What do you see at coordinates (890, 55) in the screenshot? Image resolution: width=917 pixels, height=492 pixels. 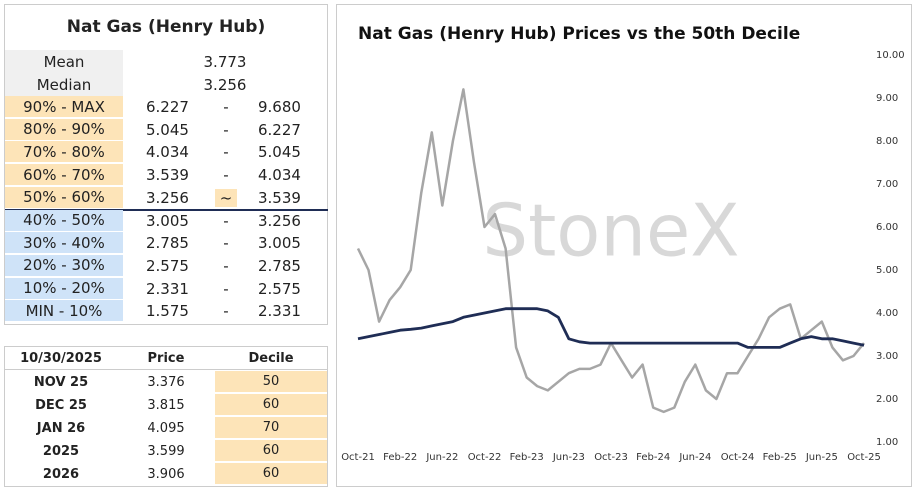 I see `y-tick-label: 10.00` at bounding box center [890, 55].